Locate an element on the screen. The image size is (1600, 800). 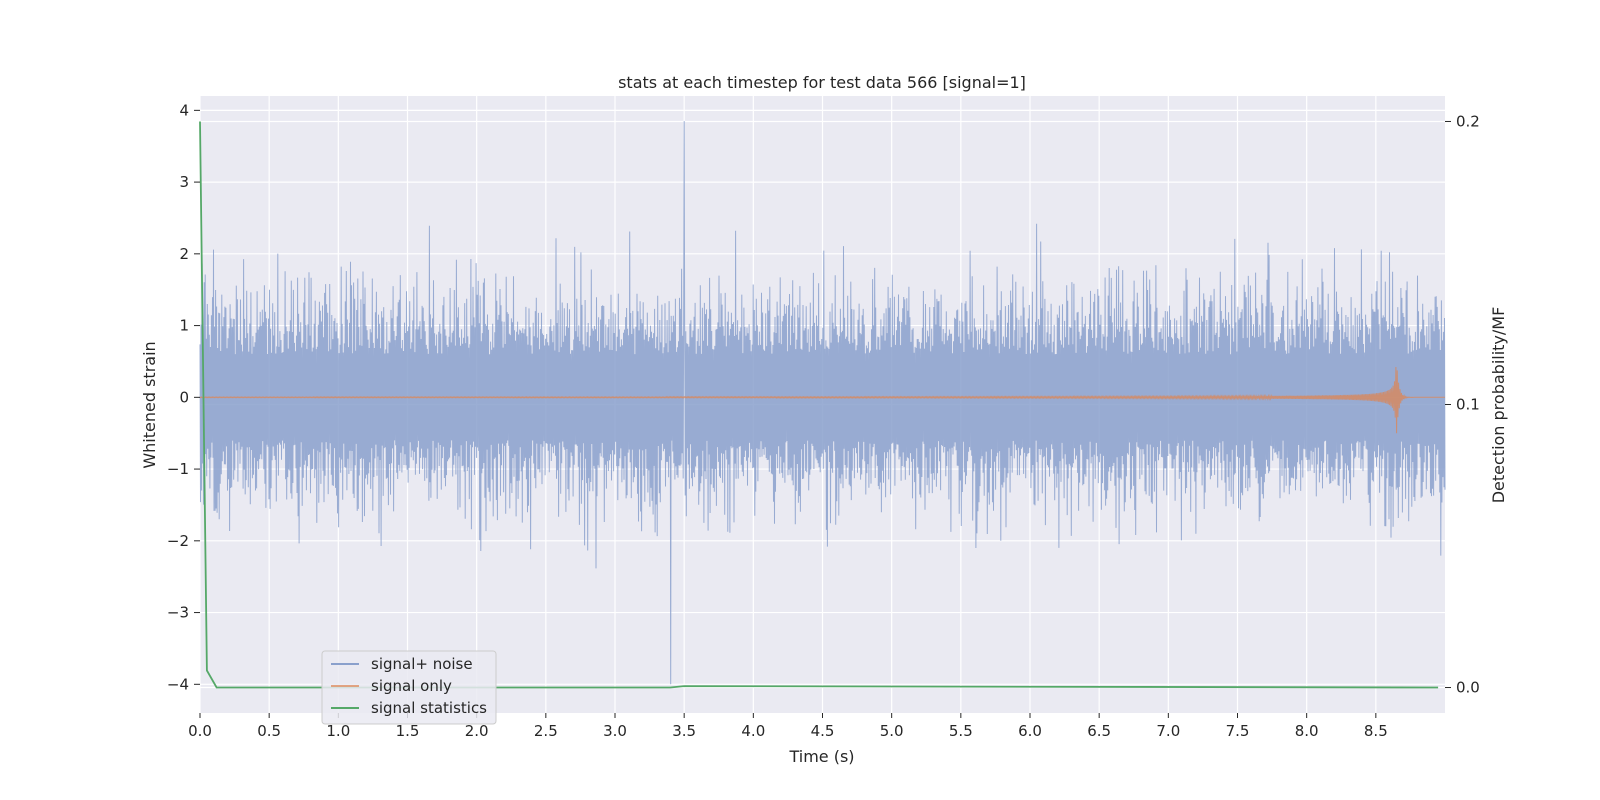
y-axis-ticks: −4 −3 −2 −1 0 1 2 3 4 is located at coordinates (183, 397).